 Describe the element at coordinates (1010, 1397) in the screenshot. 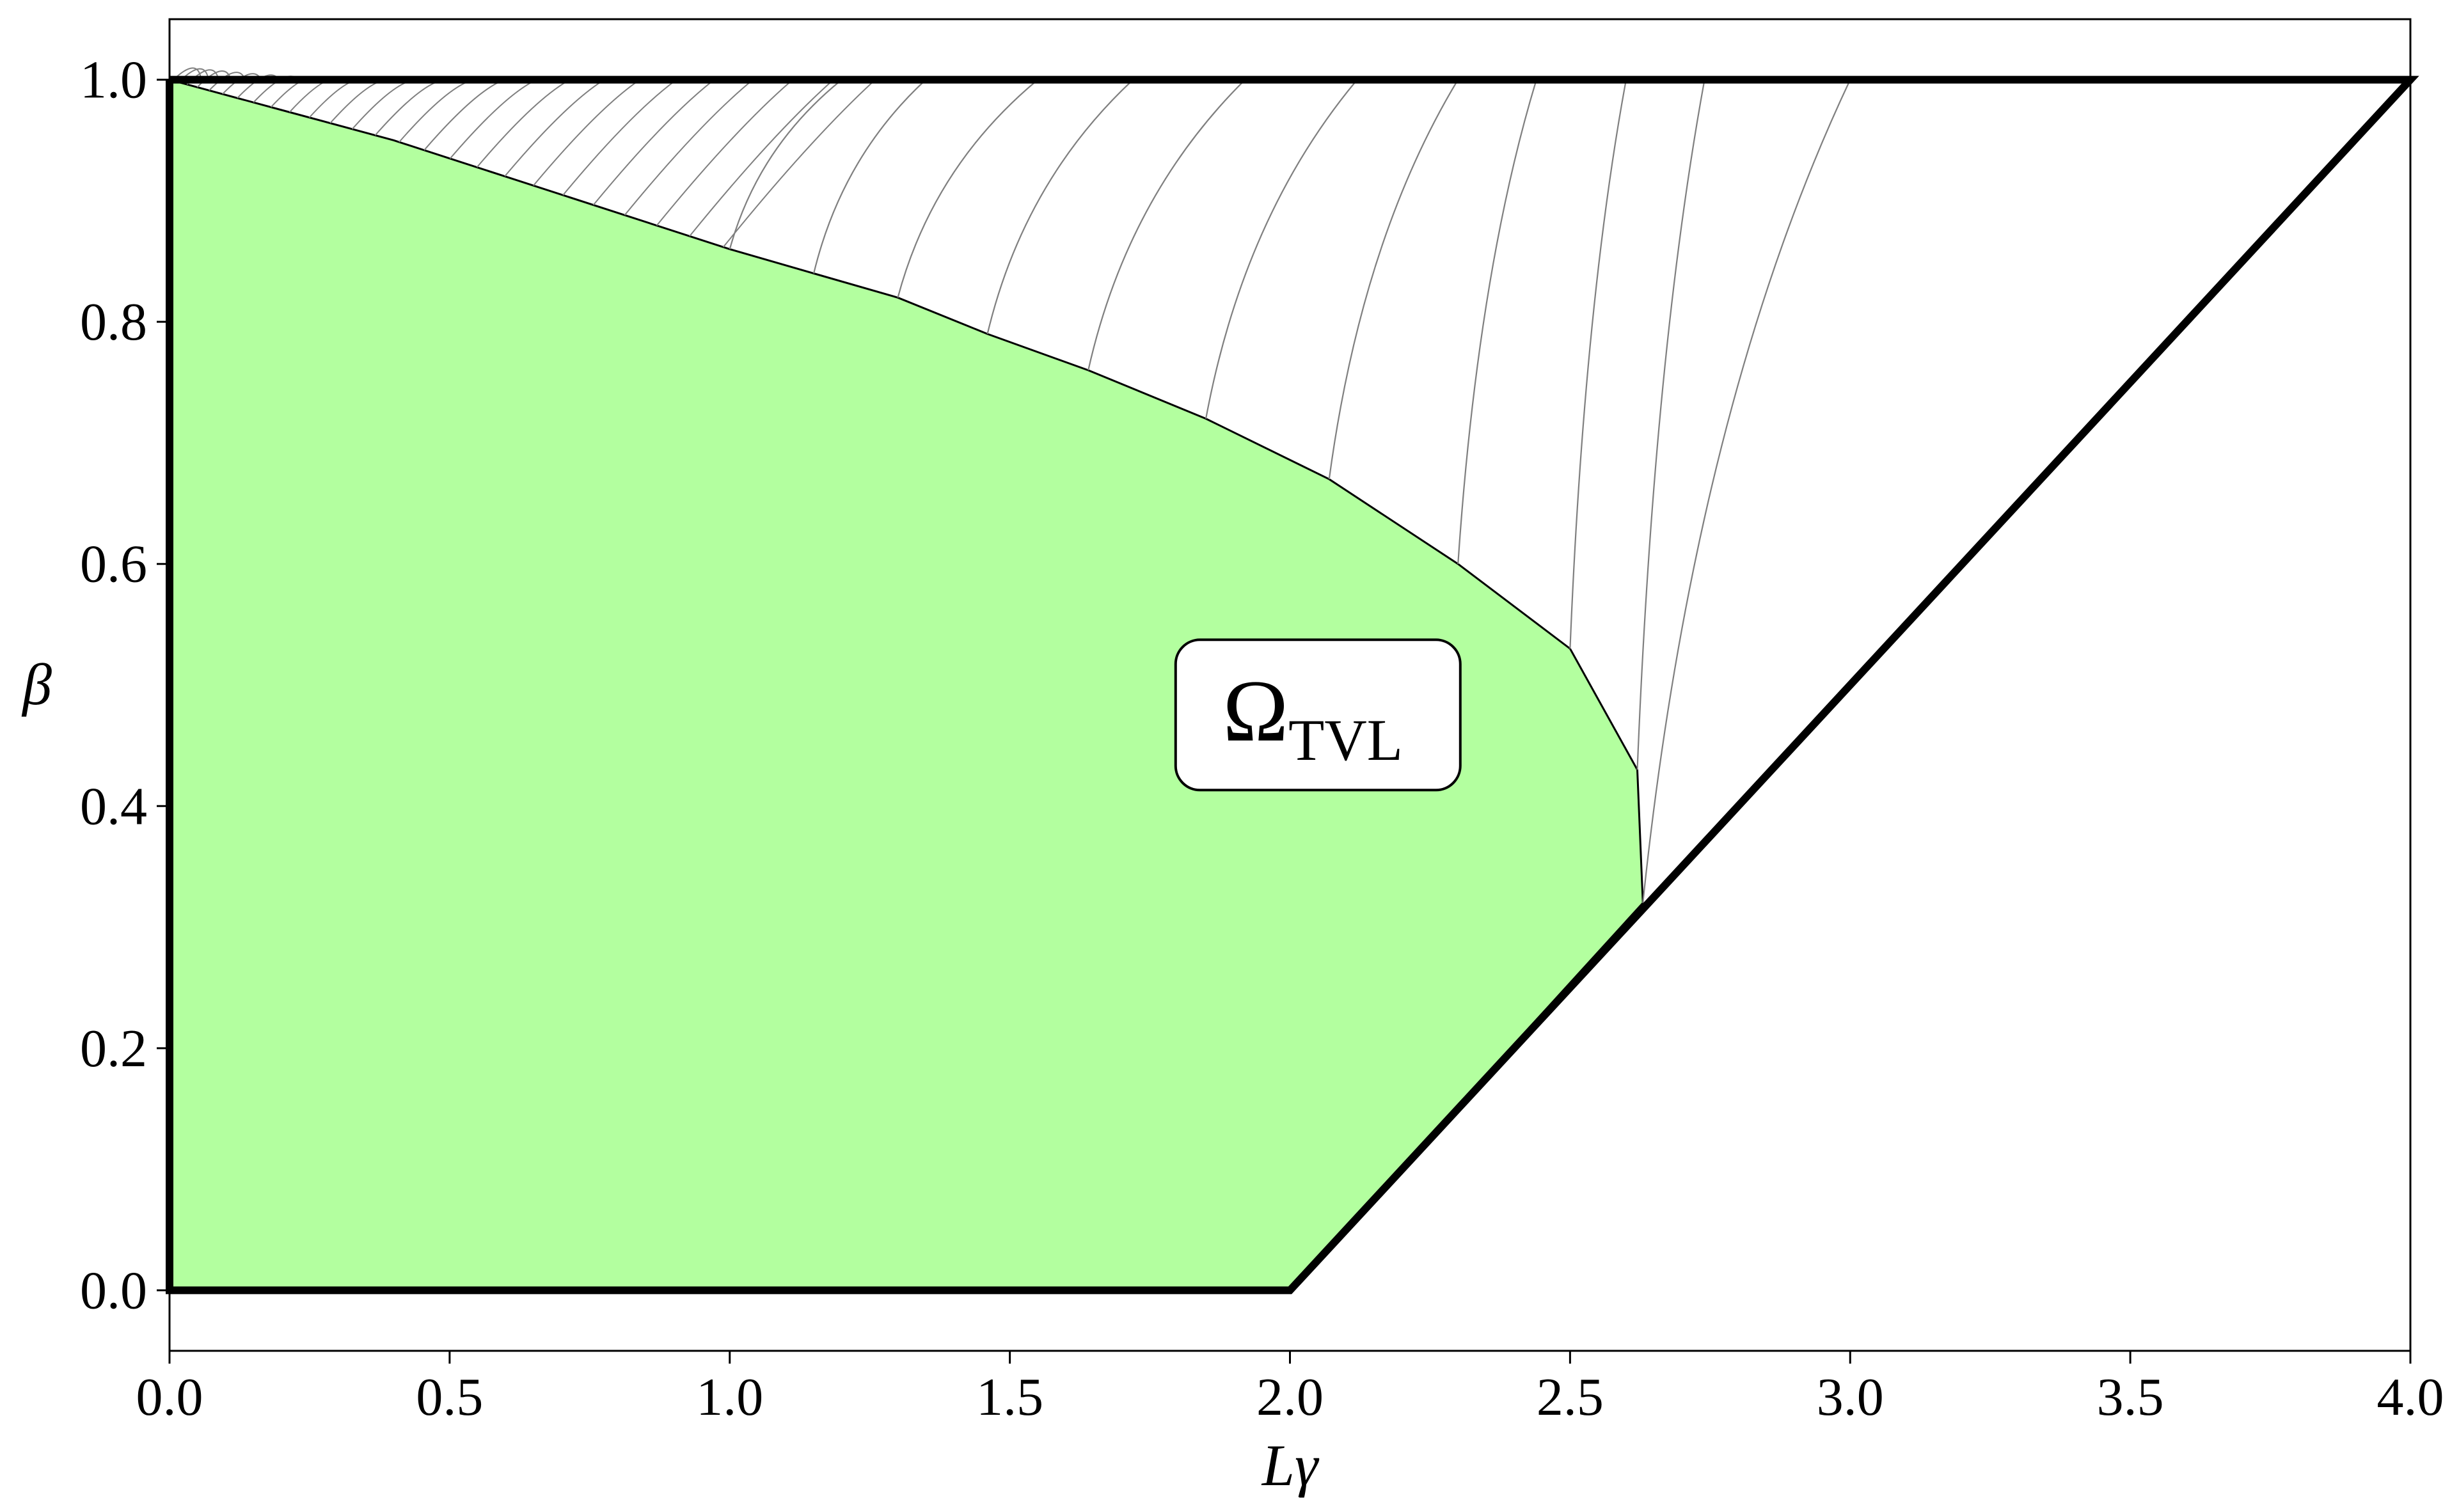

I see `x-tick-label: 1.5` at that location.